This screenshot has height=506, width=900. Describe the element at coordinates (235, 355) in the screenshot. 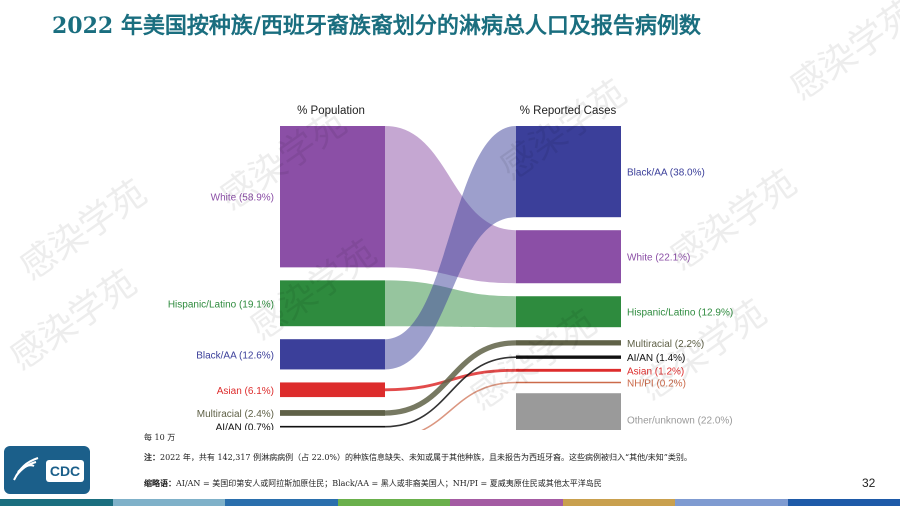

I see `population-label-black-aa: Black/AA (12.6%)` at that location.